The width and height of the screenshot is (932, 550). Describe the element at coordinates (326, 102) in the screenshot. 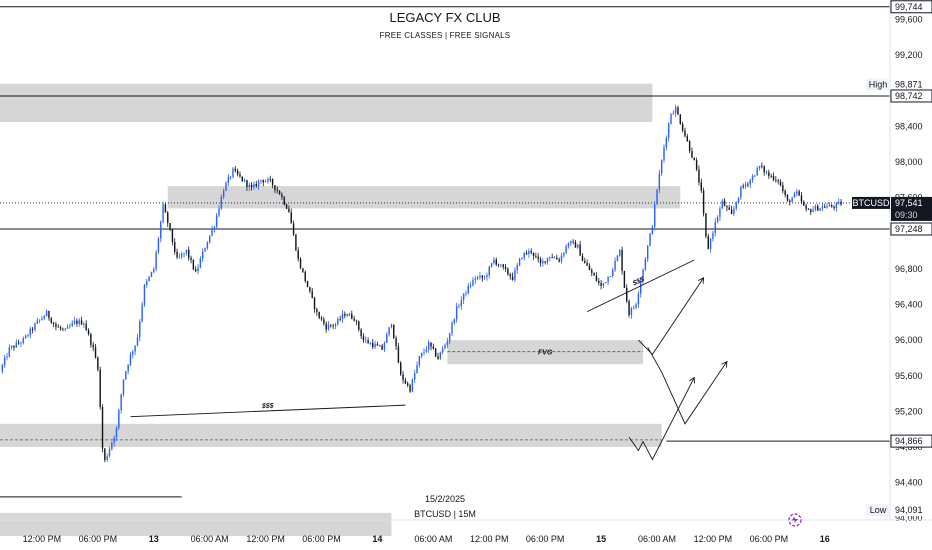

I see `zone-rect` at that location.